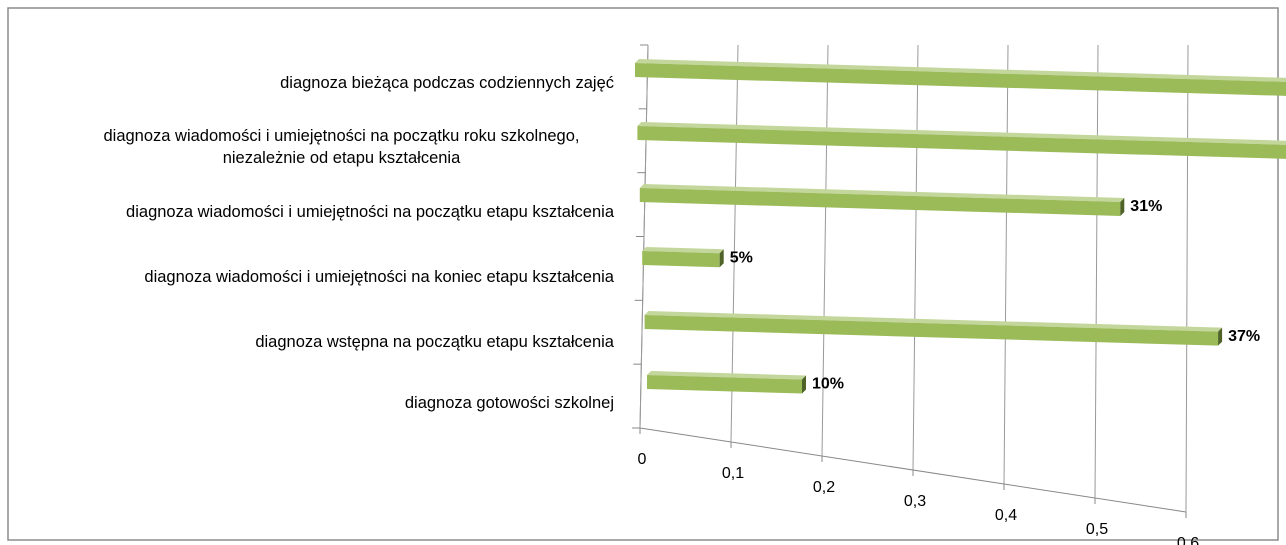 The height and width of the screenshot is (545, 1286). Describe the element at coordinates (1146, 206) in the screenshot. I see `data-label: 31%` at that location.